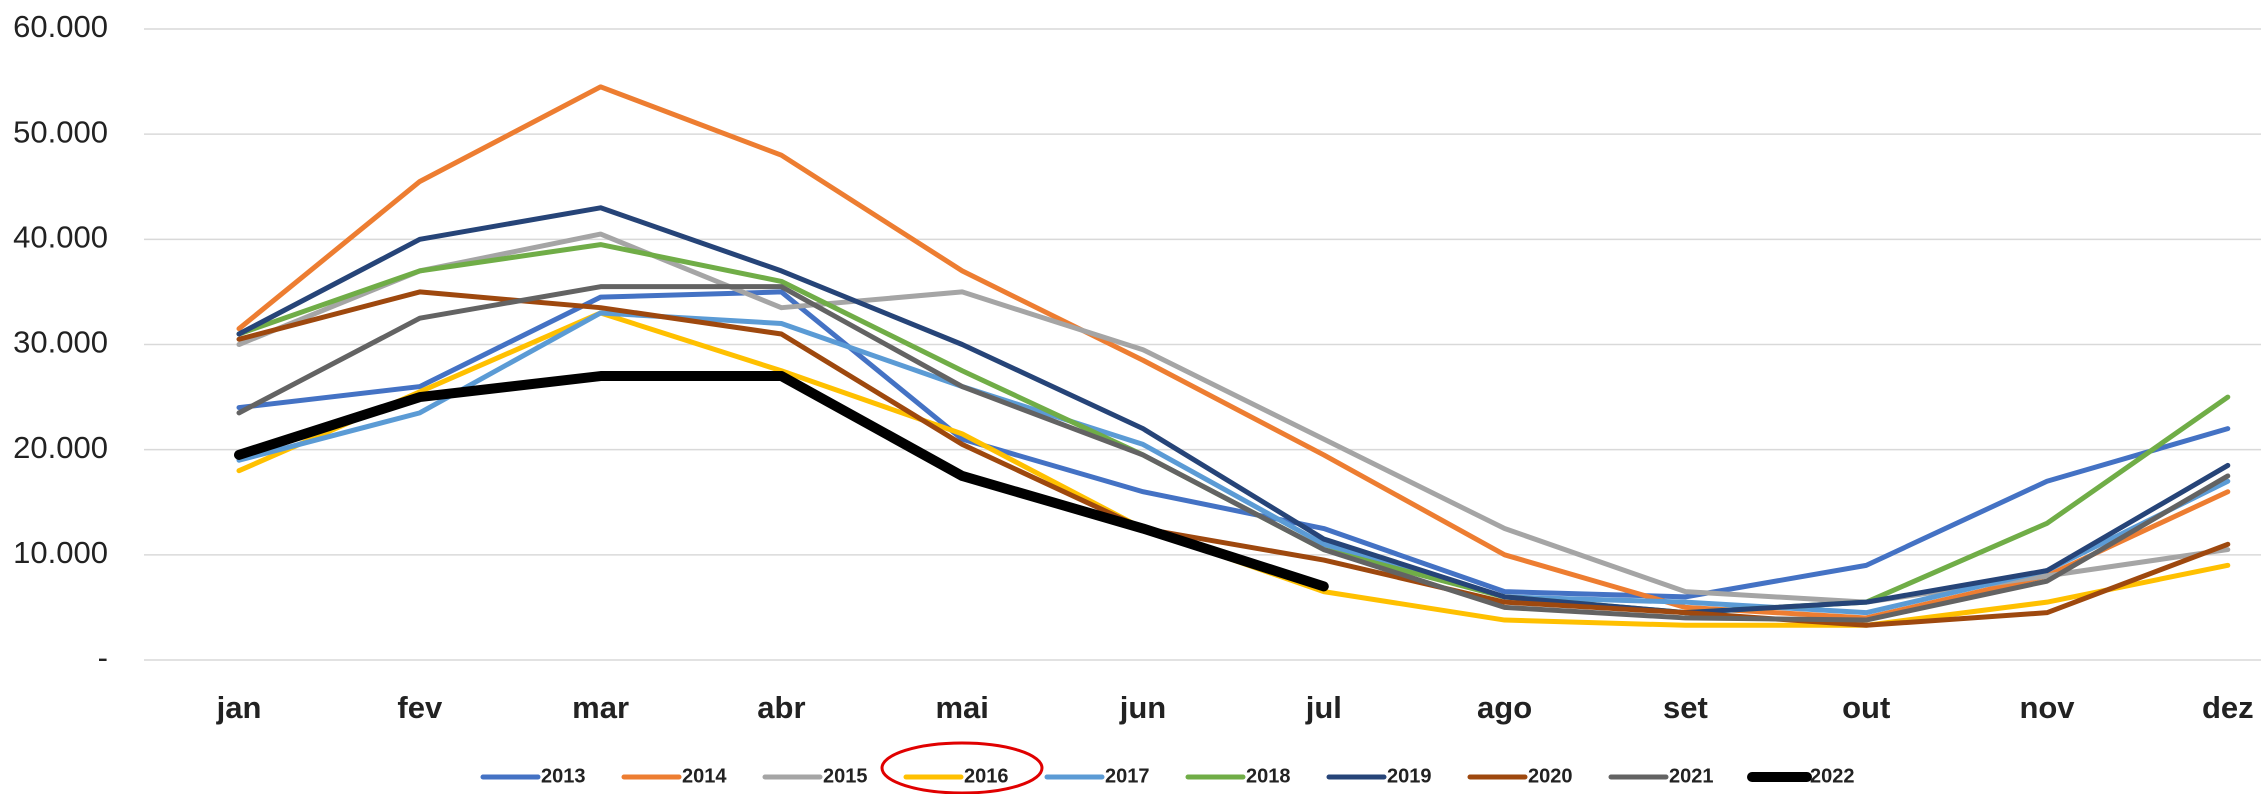 This screenshot has height=799, width=2261. What do you see at coordinates (600, 707) in the screenshot?
I see `x-tick-label: mar` at bounding box center [600, 707].